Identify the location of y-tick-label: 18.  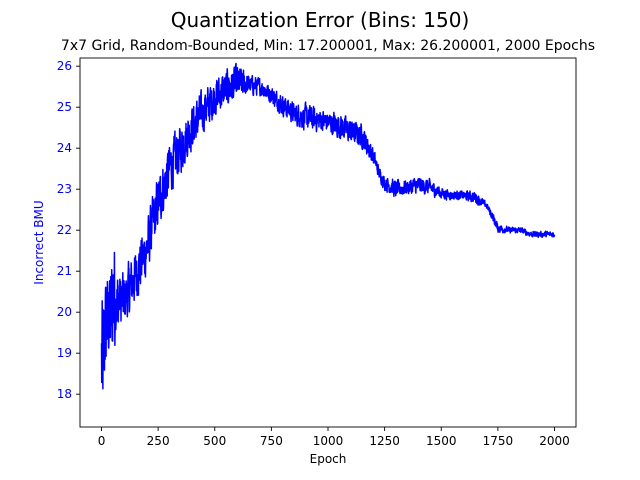
(64, 394).